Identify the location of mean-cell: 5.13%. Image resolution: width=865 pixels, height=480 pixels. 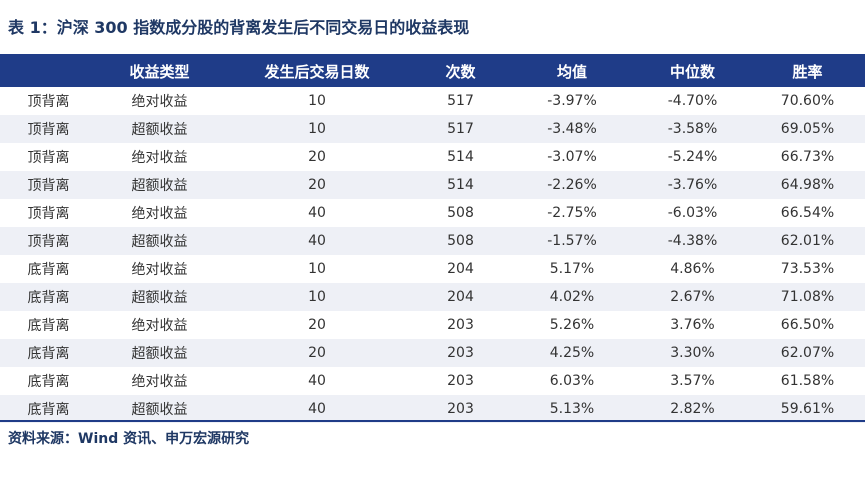
(572, 409).